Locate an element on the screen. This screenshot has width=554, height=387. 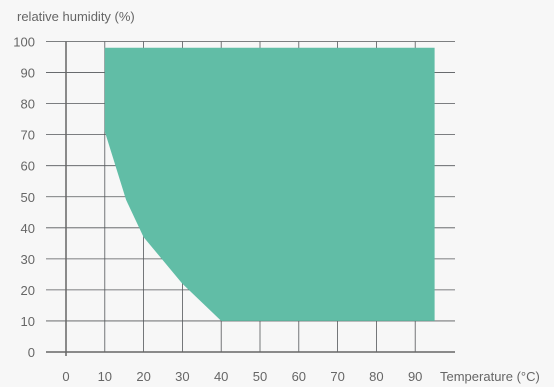
x-axis-label: Temperature (°C) is located at coordinates (490, 376).